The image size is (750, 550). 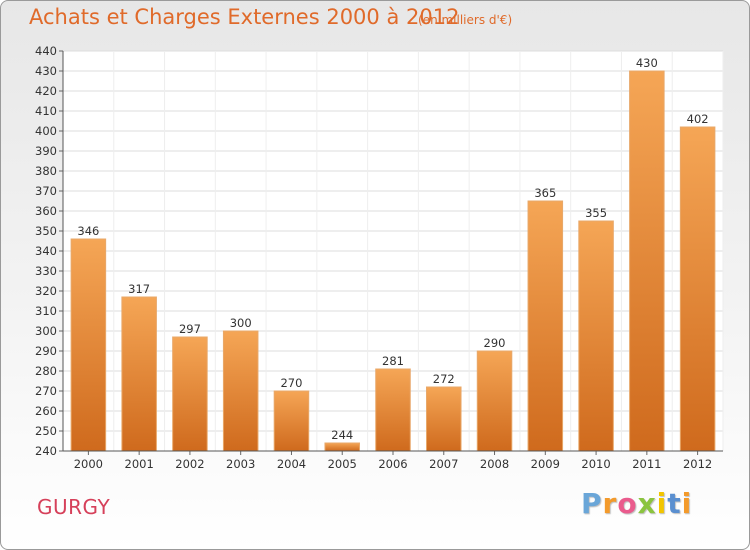 What do you see at coordinates (46, 391) in the screenshot?
I see `y-tick-label: 270` at bounding box center [46, 391].